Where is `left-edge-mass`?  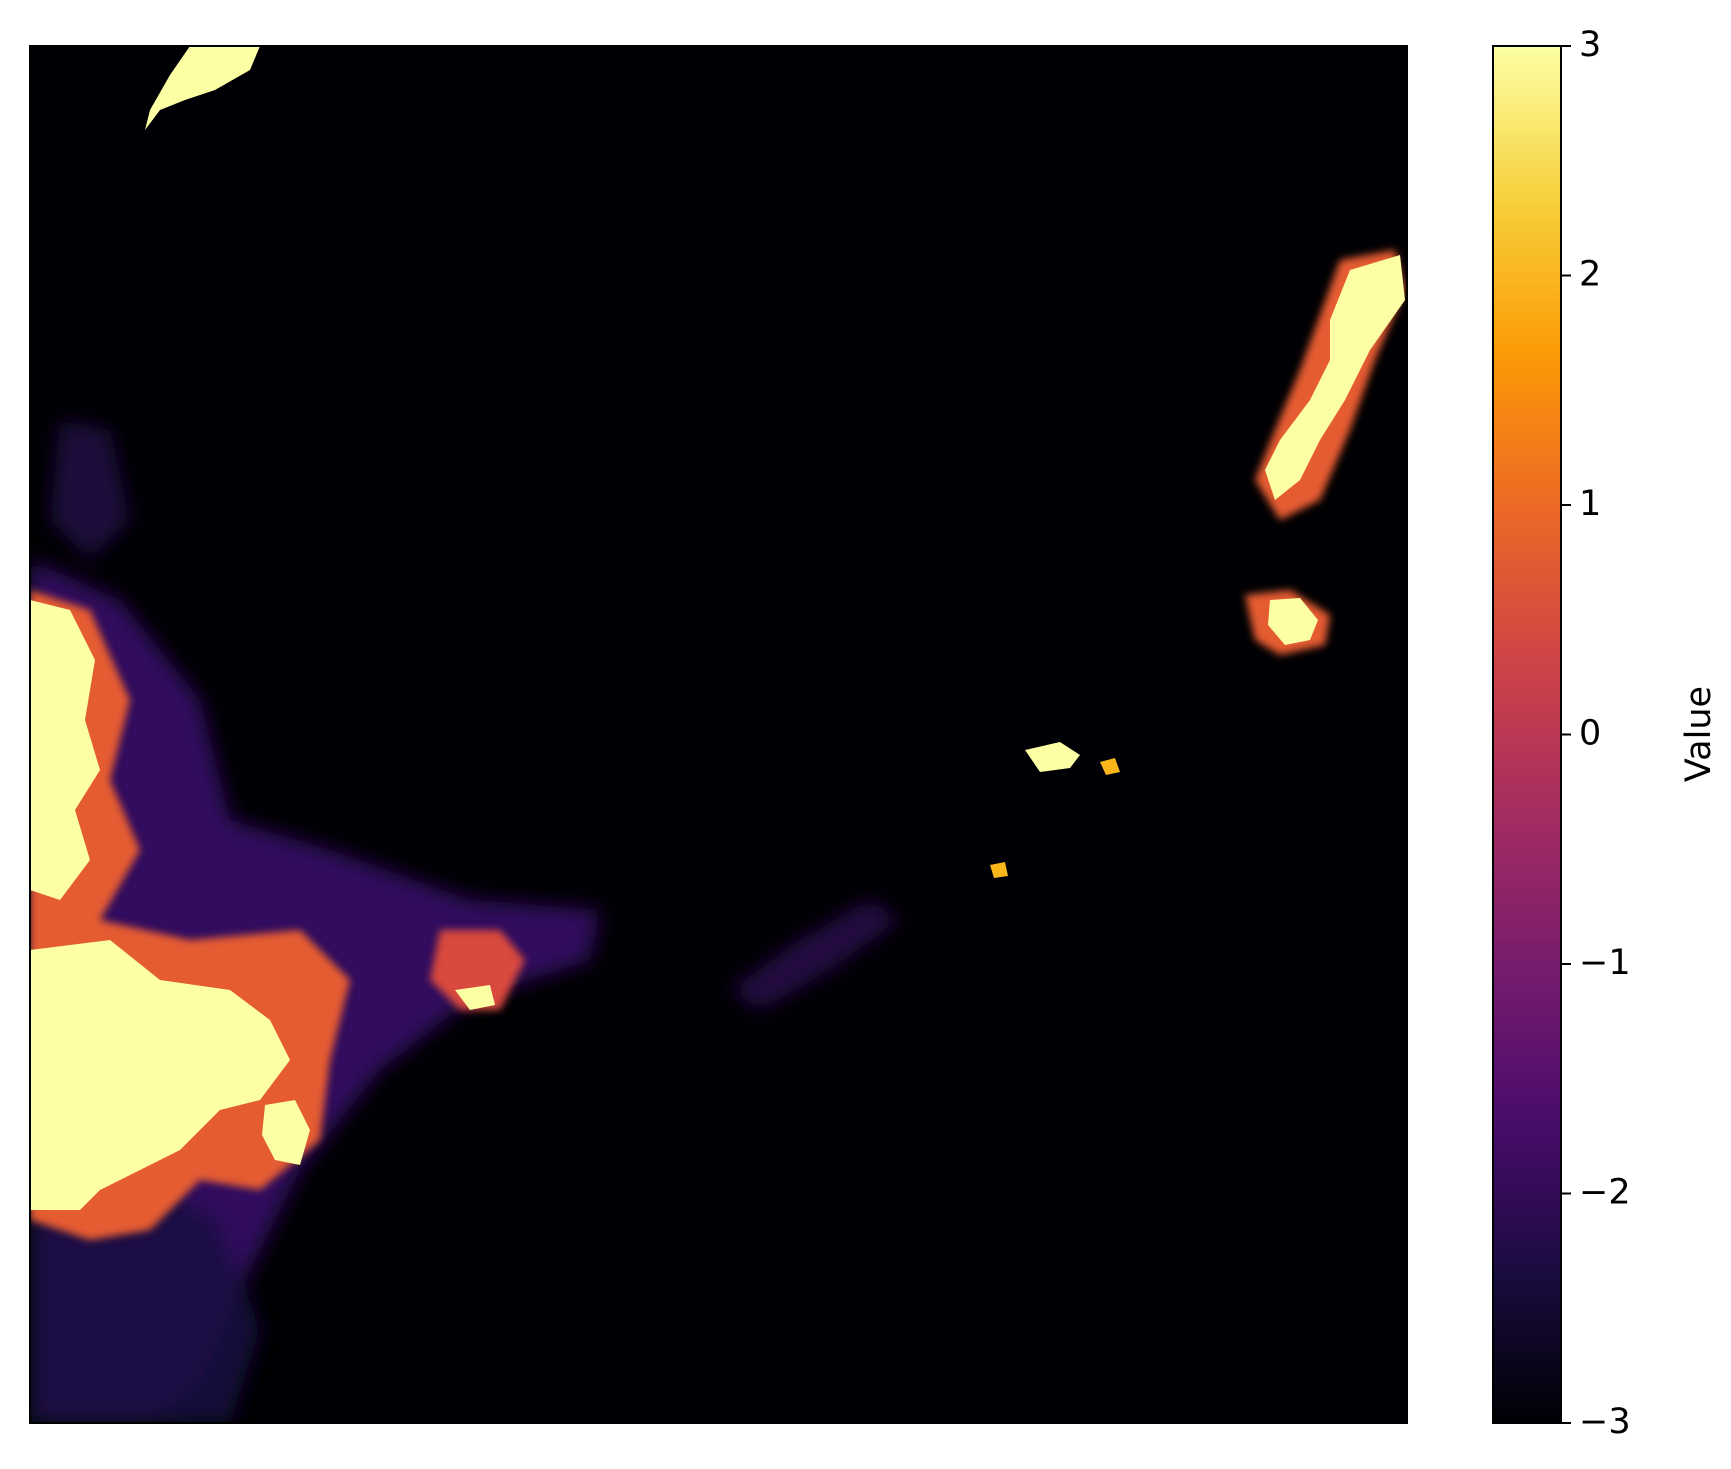
left-edge-mass is located at coordinates (65, 750).